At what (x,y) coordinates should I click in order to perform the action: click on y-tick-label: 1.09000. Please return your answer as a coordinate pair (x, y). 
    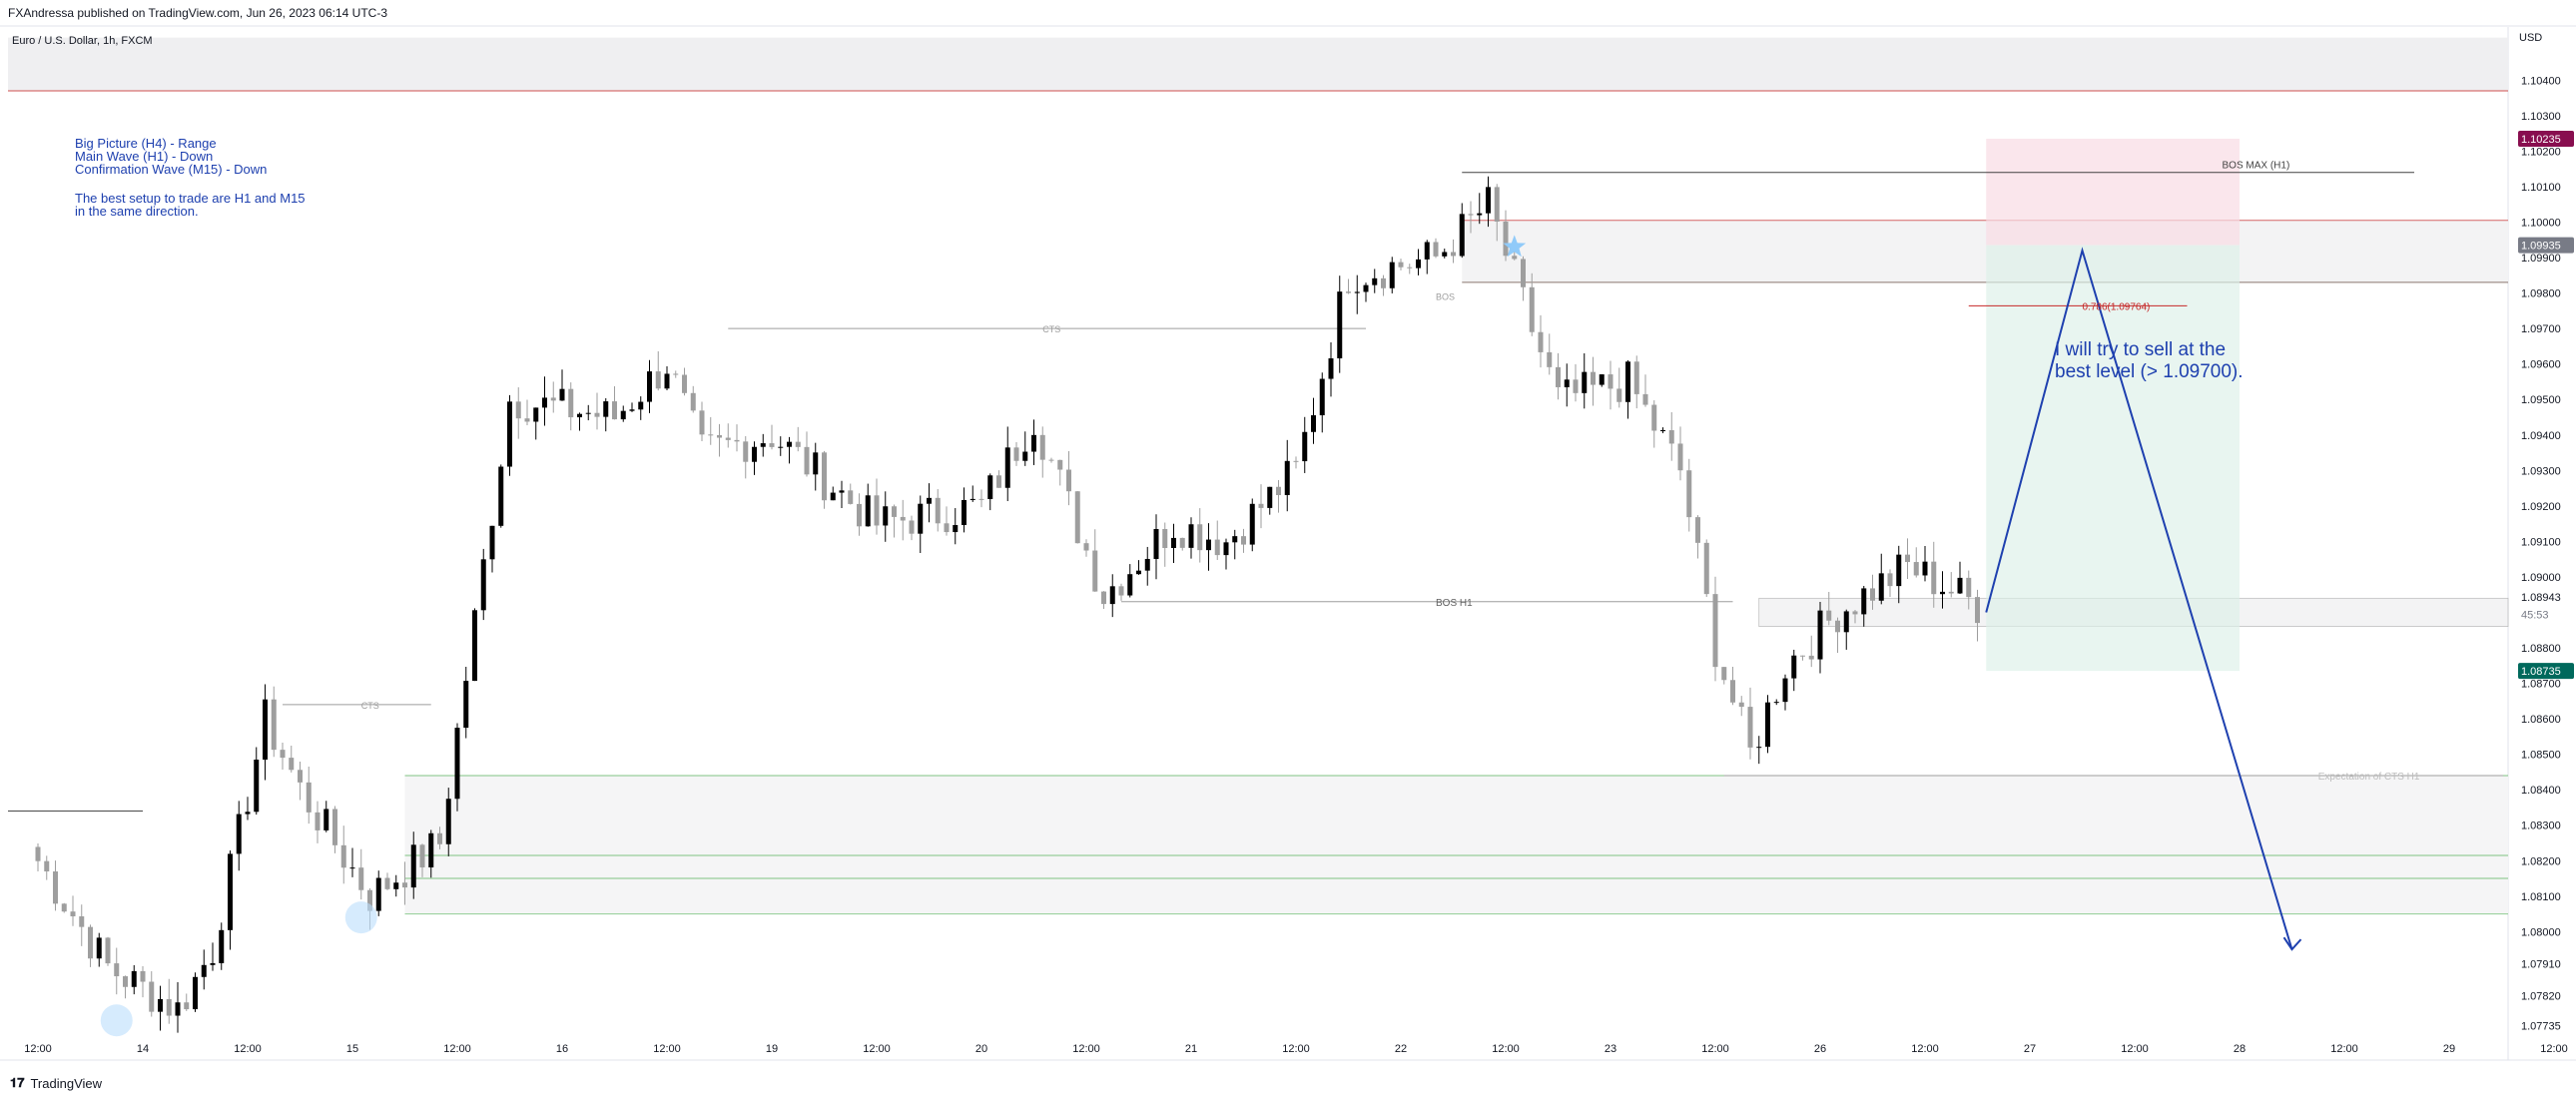
    Looking at the image, I should click on (2541, 578).